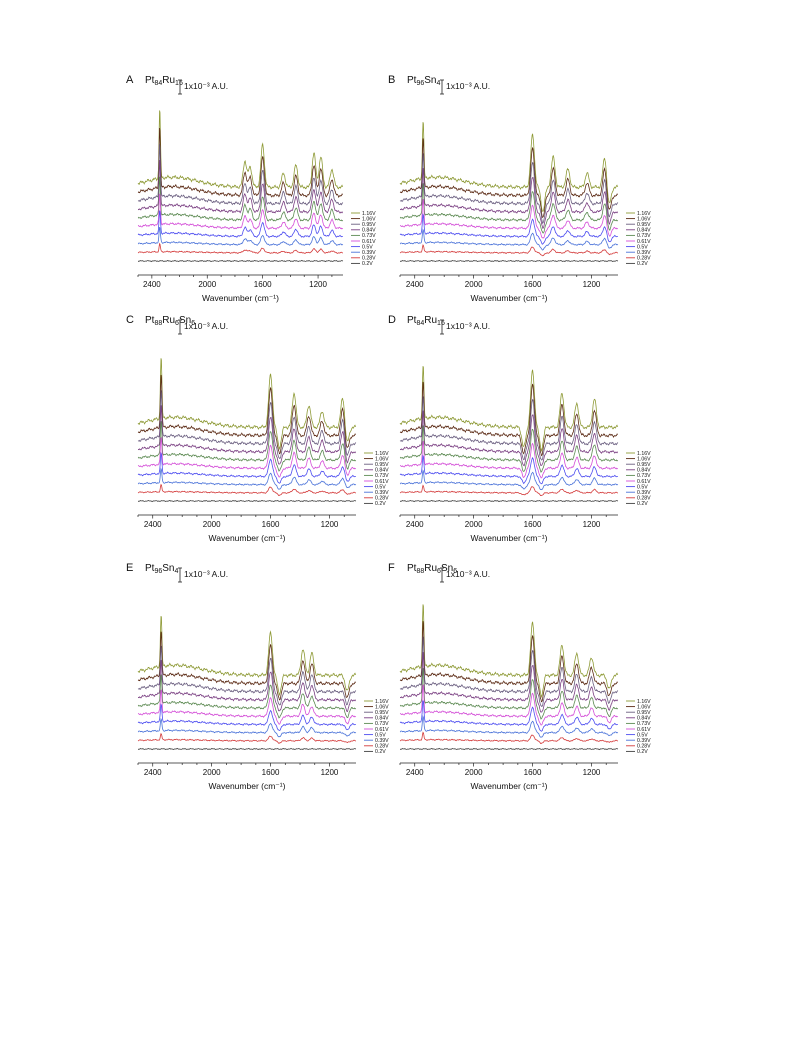  I want to click on title-part: 4, so click(438, 83).